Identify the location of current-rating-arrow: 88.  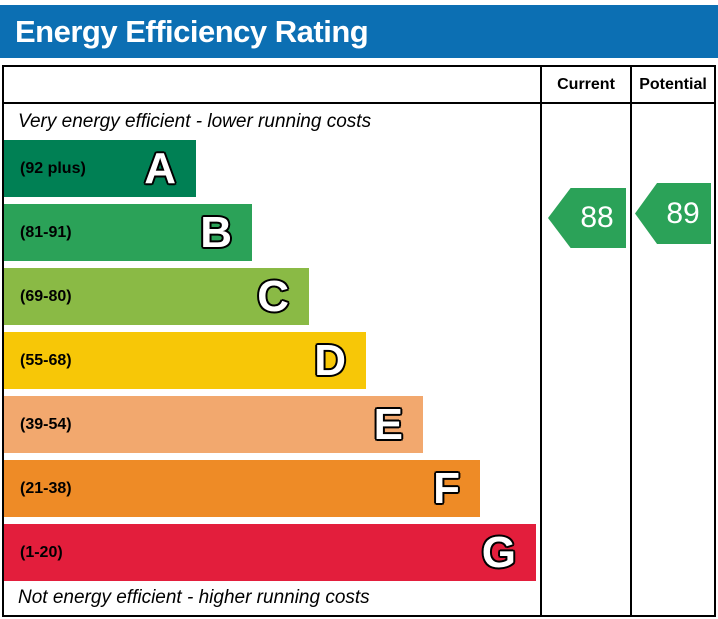
(587, 218).